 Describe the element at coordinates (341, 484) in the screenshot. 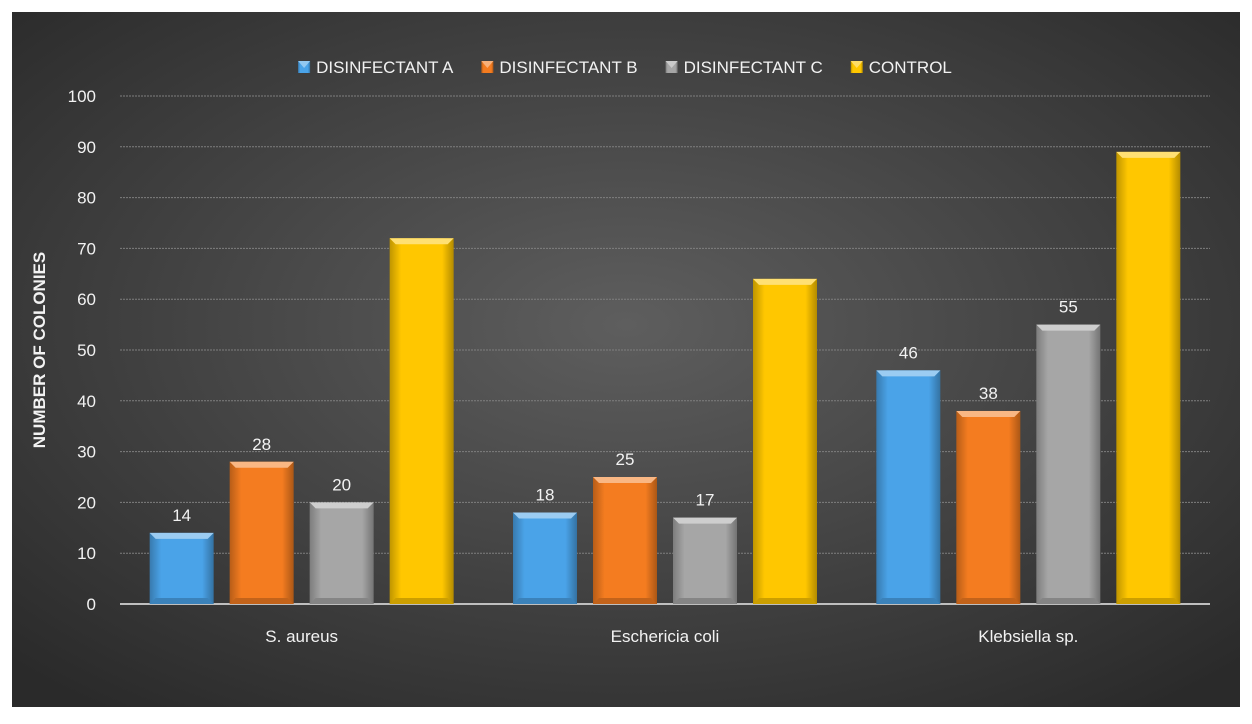

I see `data-label: 20` at that location.